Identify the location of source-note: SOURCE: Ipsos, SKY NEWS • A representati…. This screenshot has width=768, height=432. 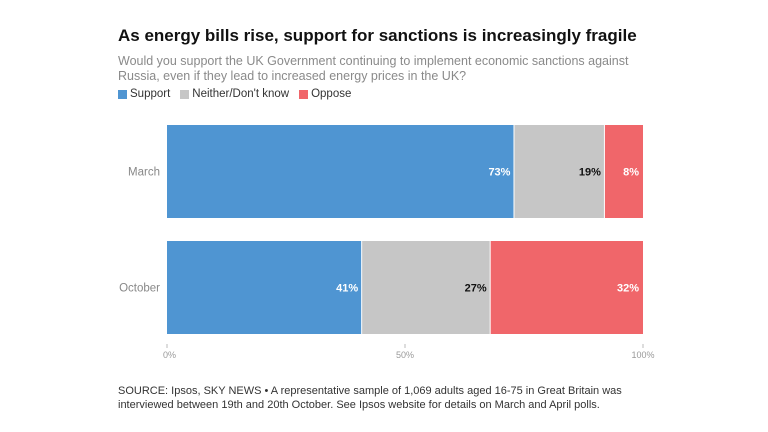
(370, 398).